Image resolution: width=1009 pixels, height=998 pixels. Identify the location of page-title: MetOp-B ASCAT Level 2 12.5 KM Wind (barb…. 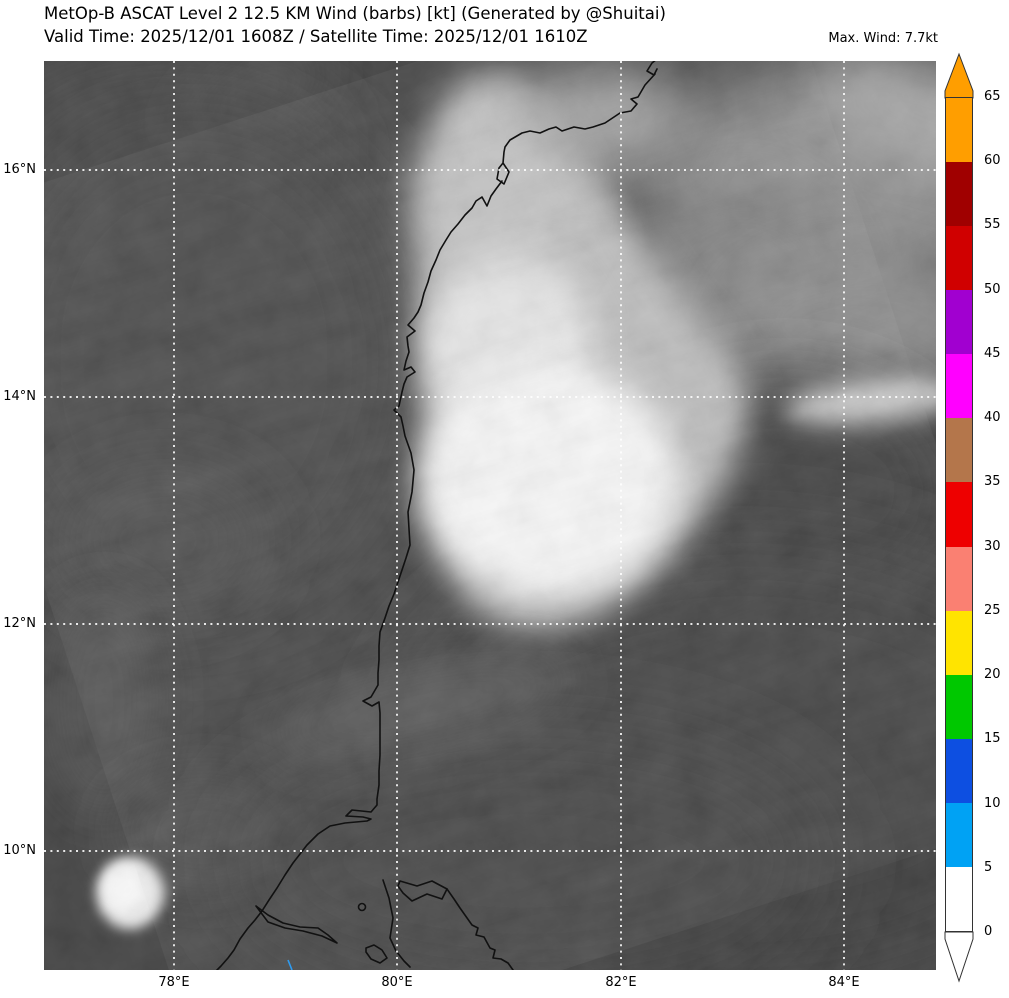
(355, 13).